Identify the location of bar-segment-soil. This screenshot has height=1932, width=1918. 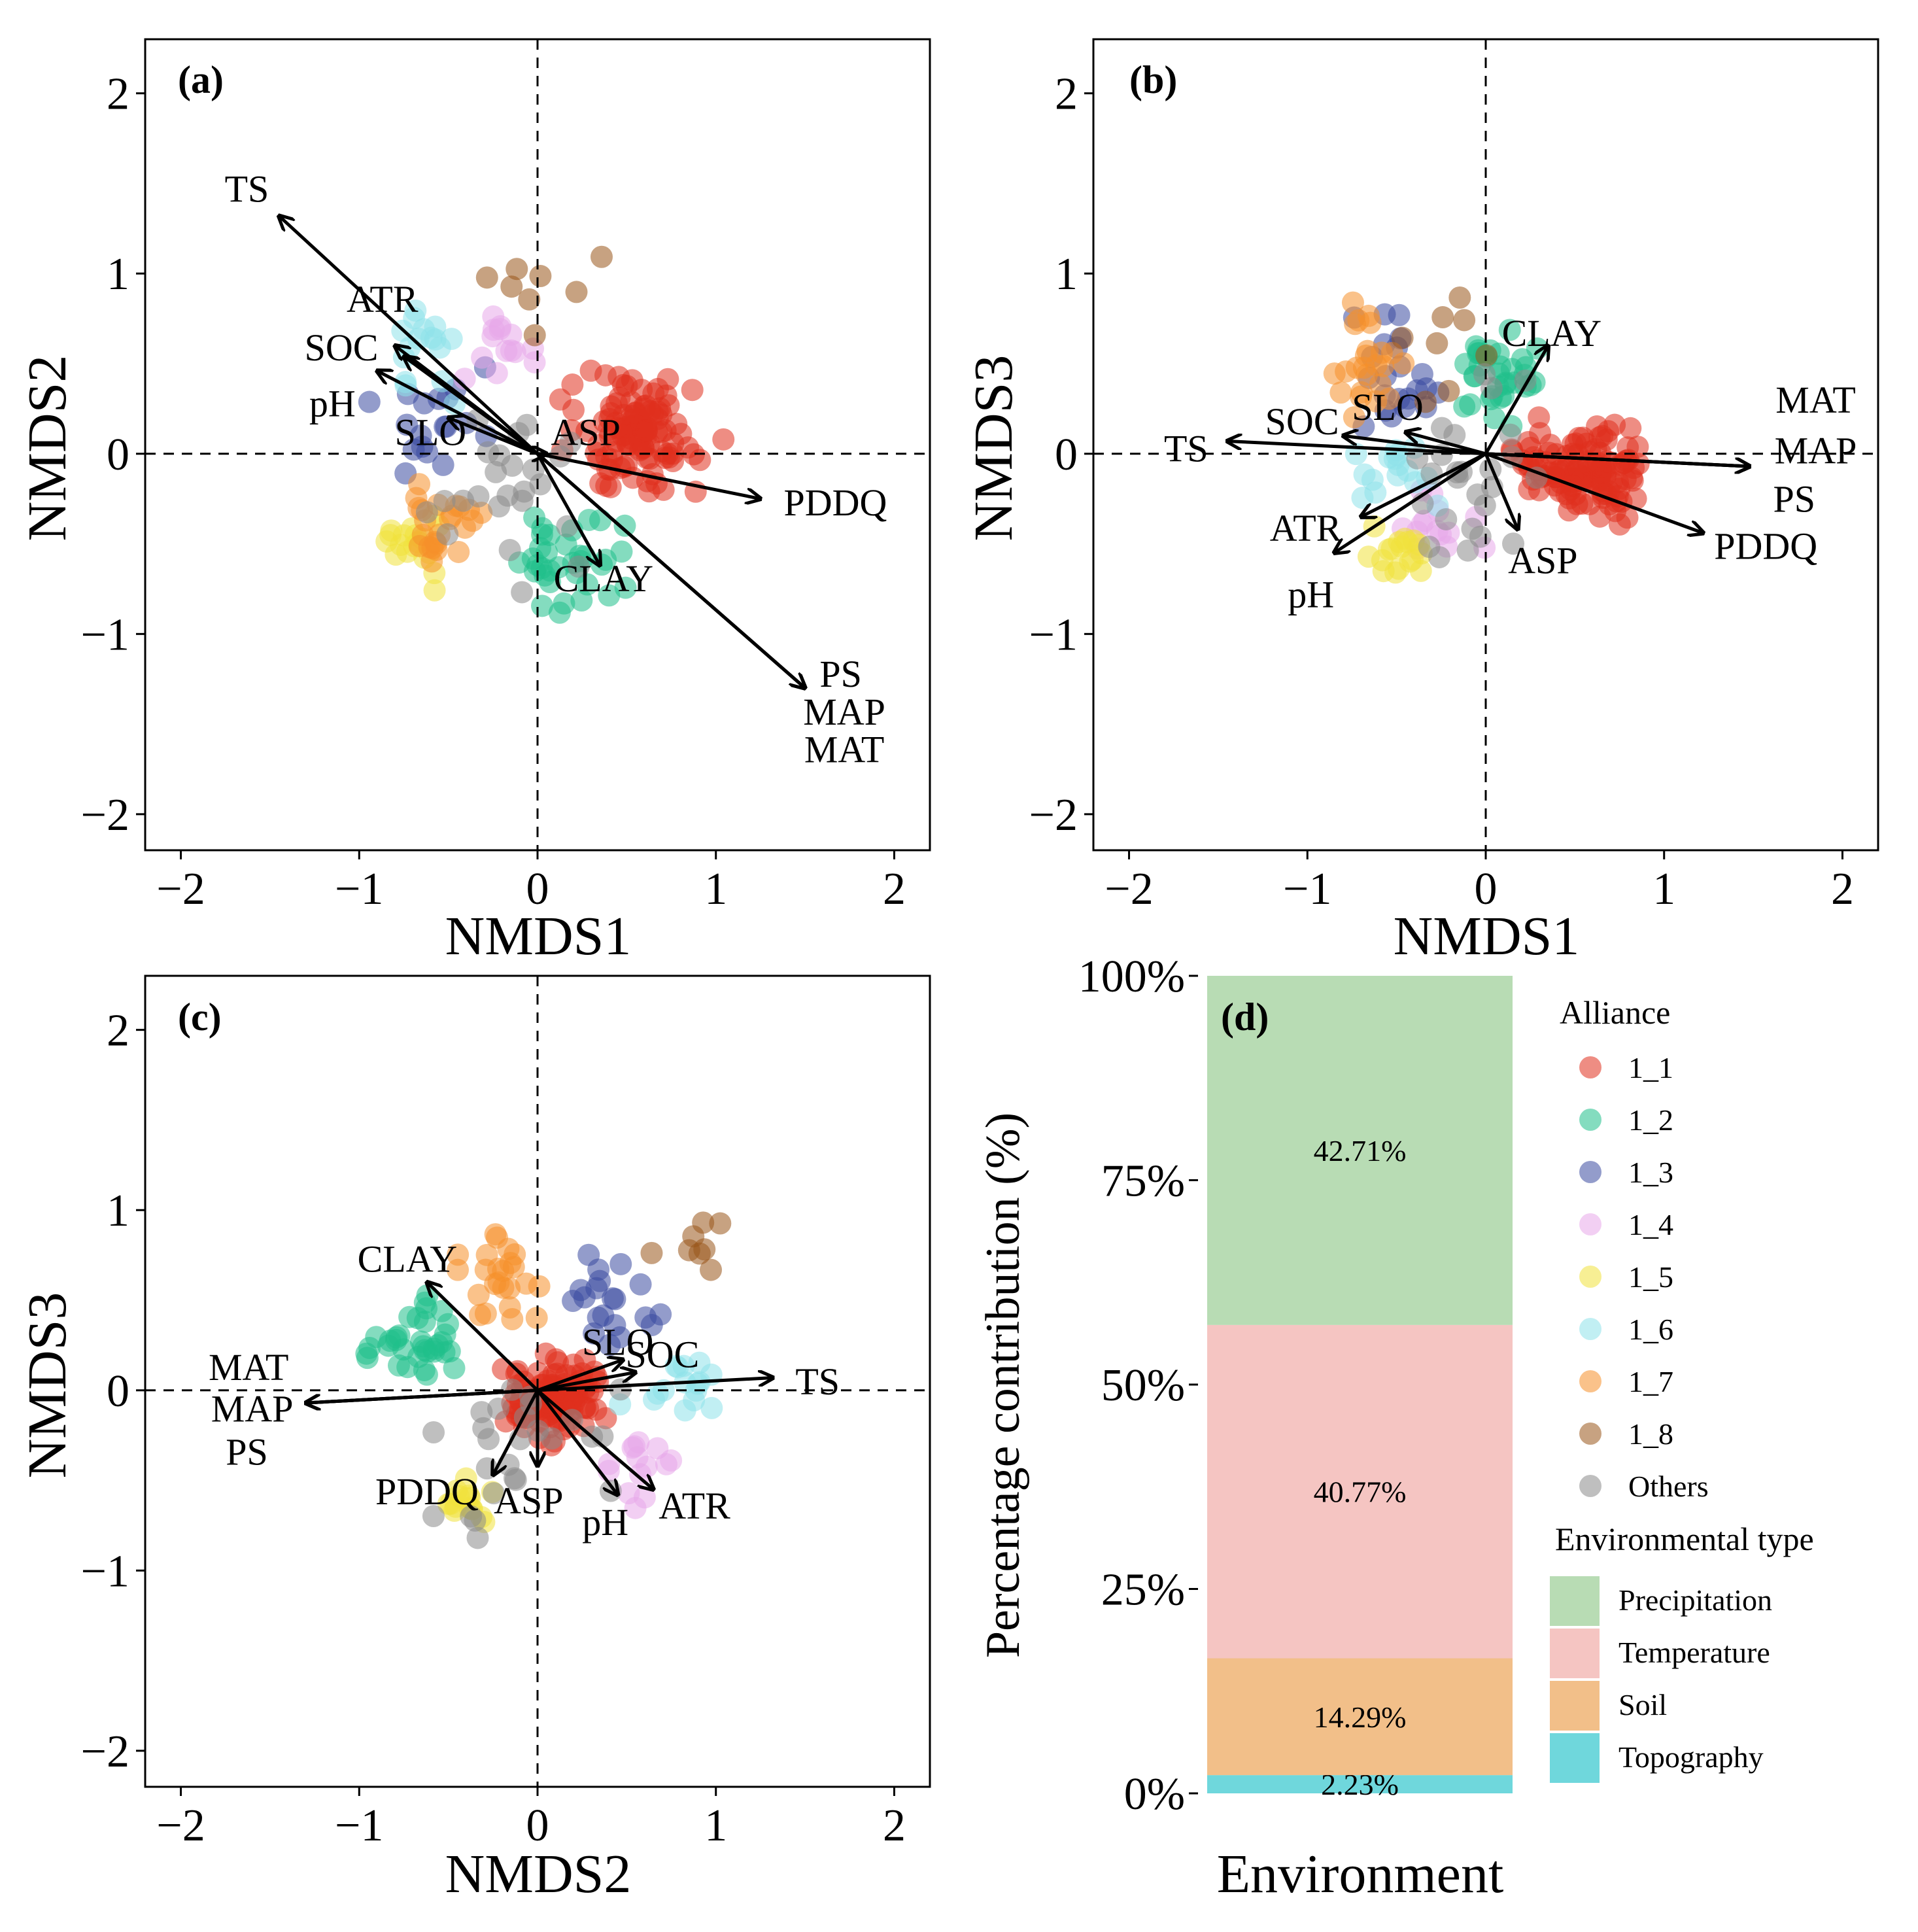
(1360, 1717).